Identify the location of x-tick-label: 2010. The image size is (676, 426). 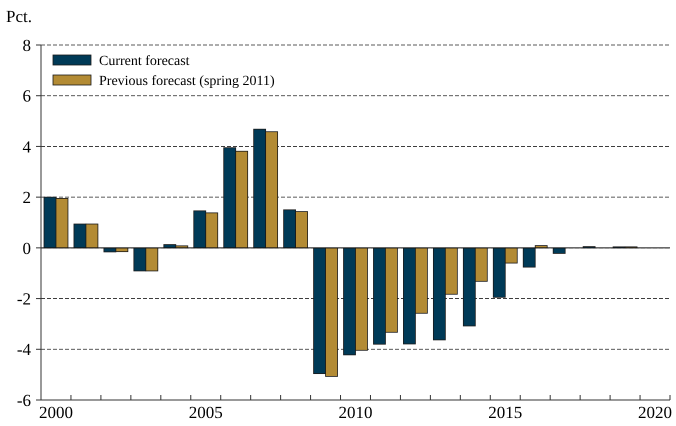
(355, 412).